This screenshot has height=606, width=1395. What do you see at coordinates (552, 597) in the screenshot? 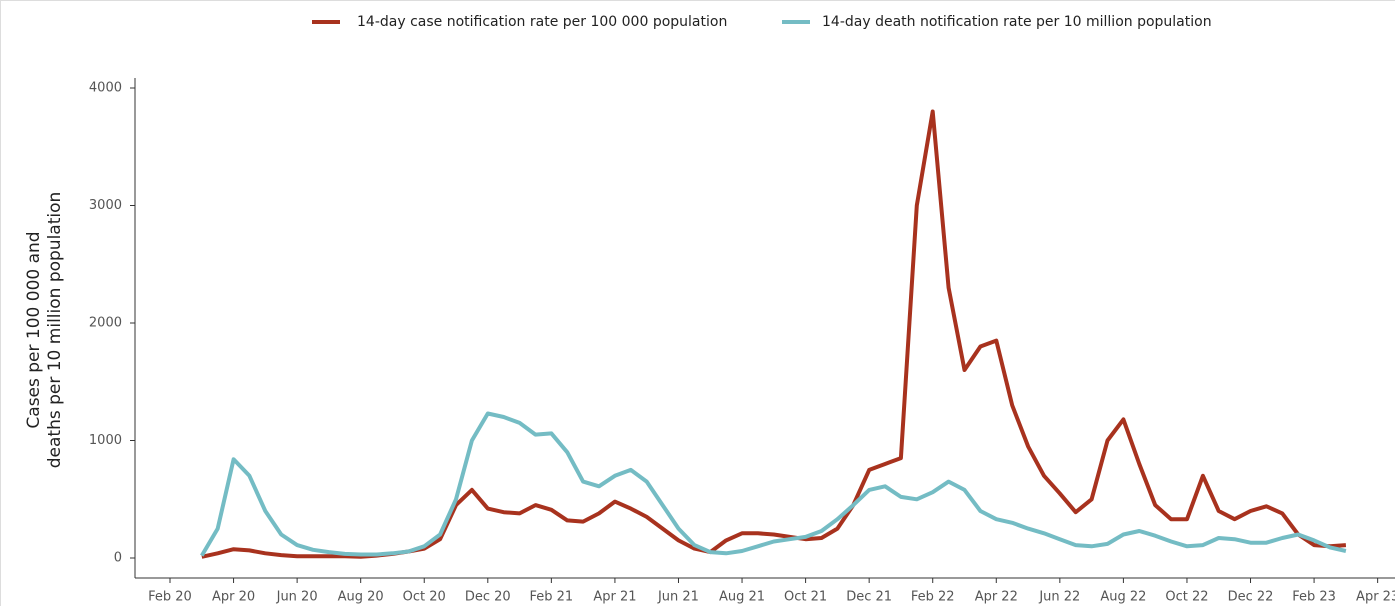
I see `x-tick-label: Feb 21` at bounding box center [552, 597].